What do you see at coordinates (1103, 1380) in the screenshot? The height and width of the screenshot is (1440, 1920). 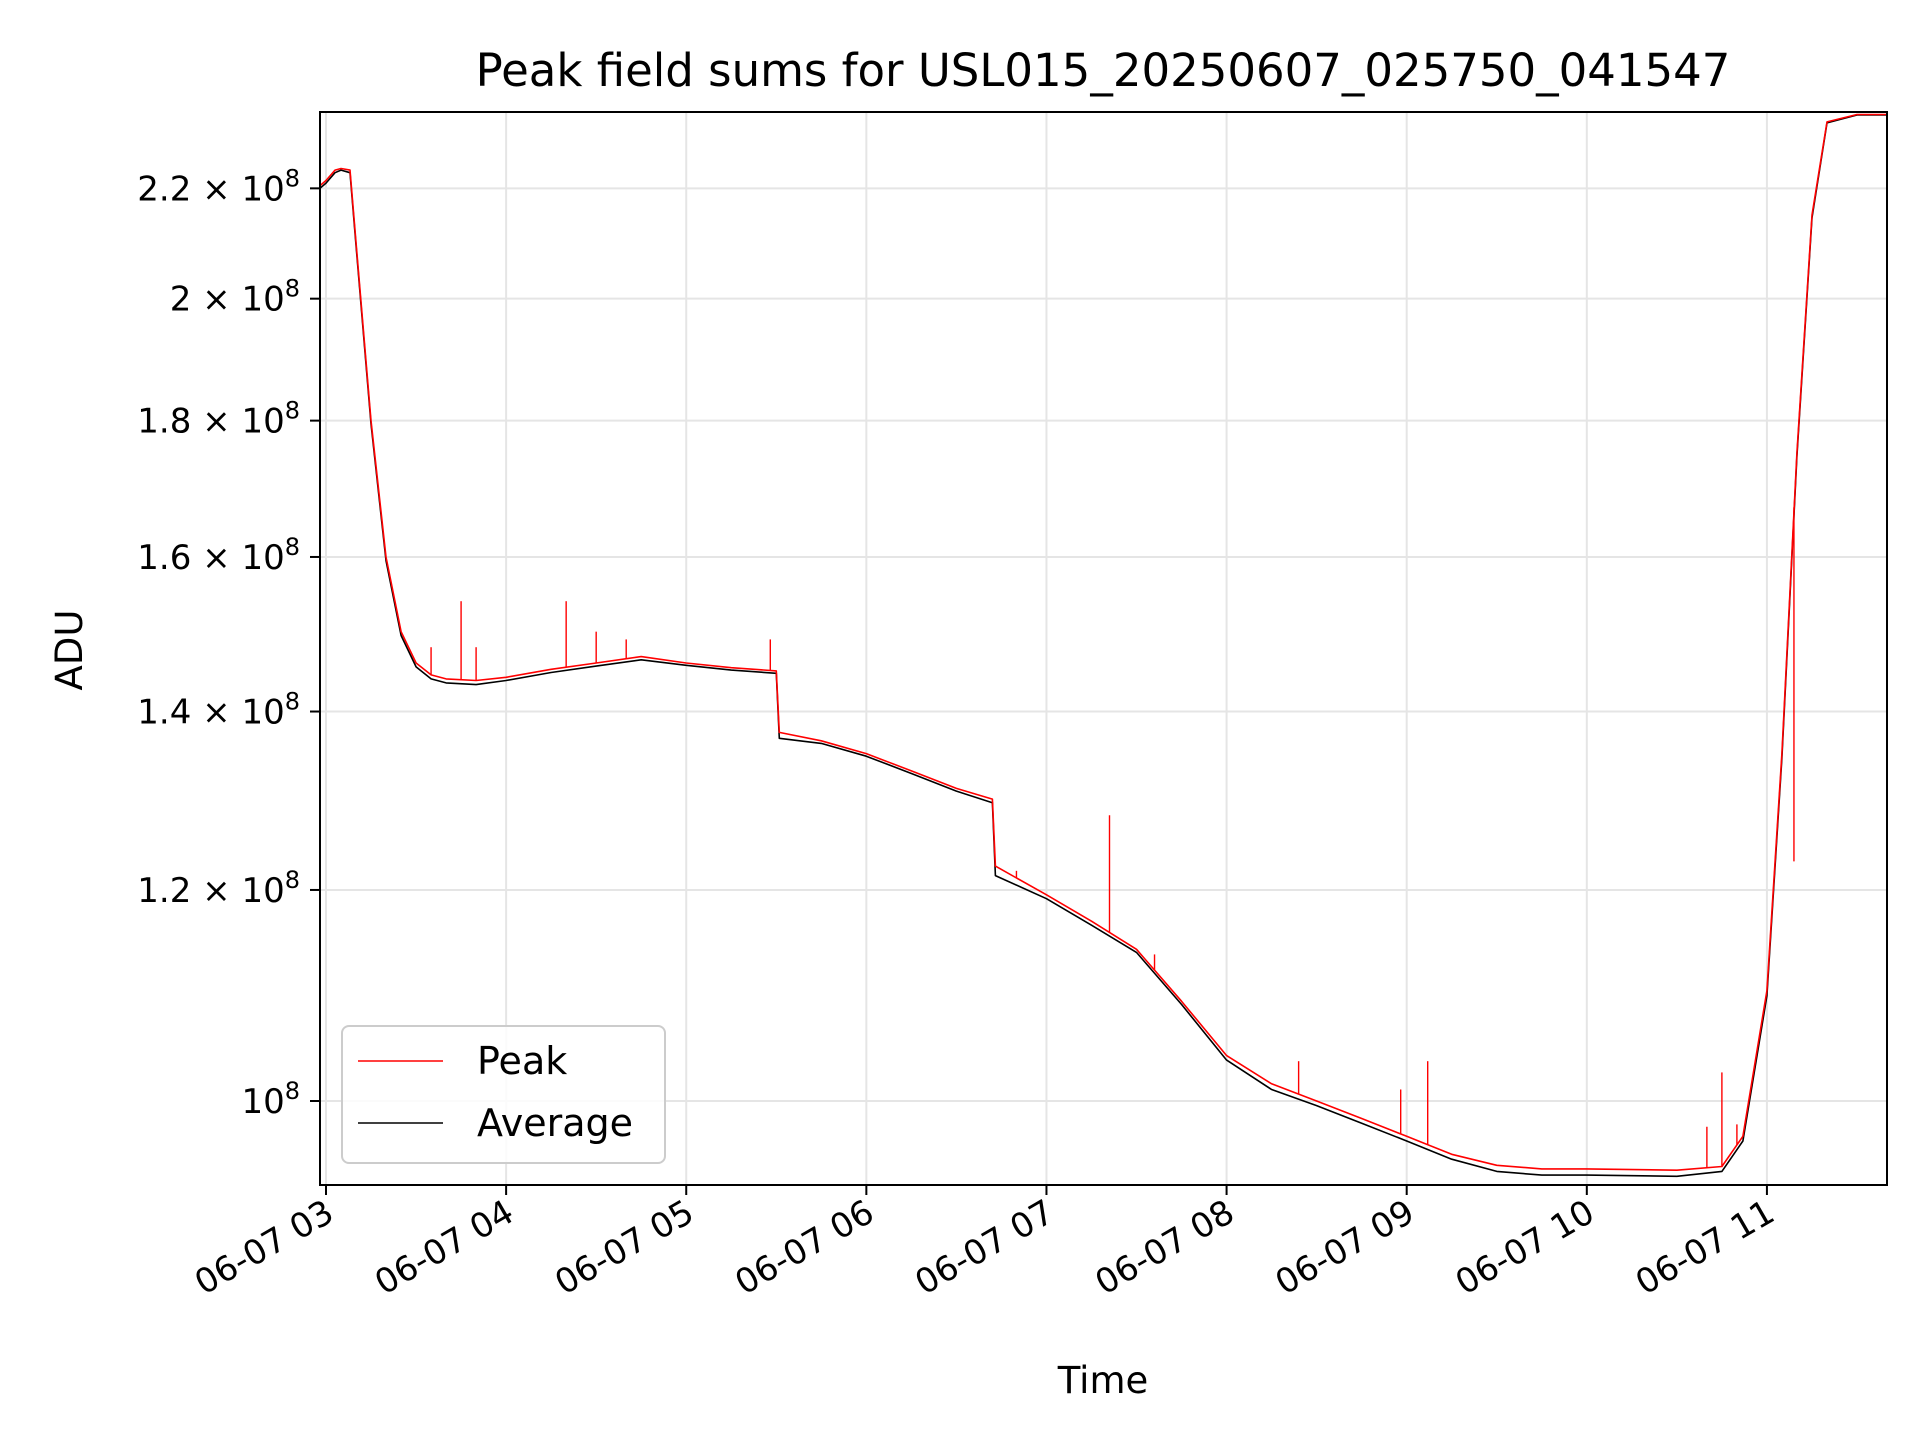 I see `x-axis-label: Time` at bounding box center [1103, 1380].